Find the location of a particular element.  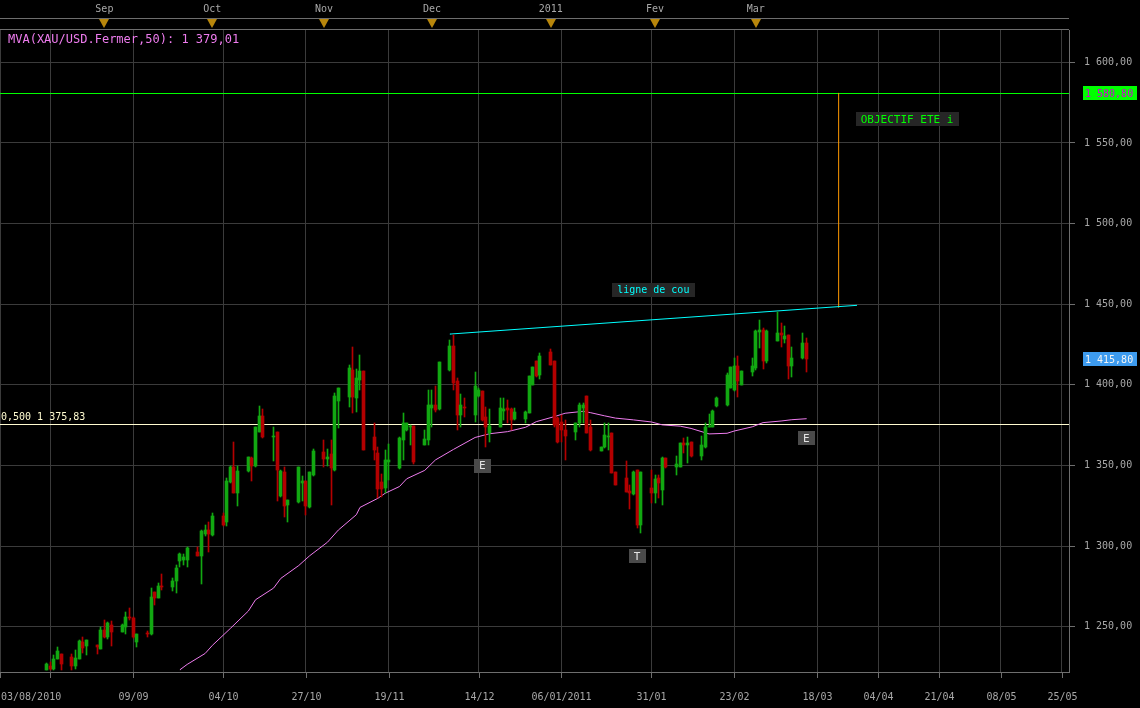

x-tick-label: 06/01/2011 is located at coordinates (561, 696).